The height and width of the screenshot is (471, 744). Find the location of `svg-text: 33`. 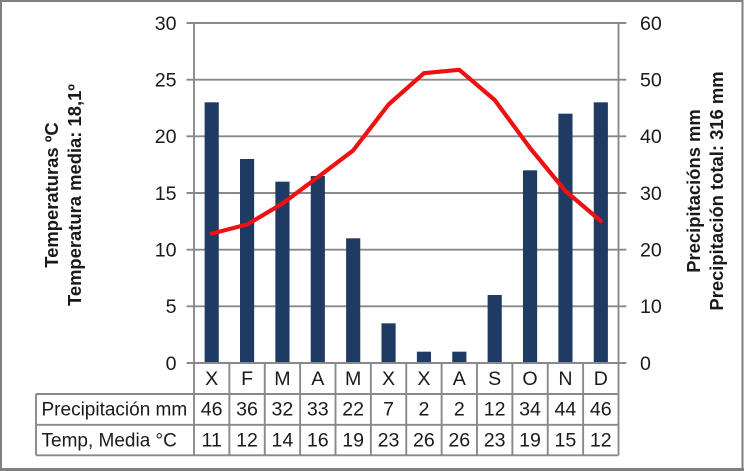

svg-text: 33 is located at coordinates (318, 409).